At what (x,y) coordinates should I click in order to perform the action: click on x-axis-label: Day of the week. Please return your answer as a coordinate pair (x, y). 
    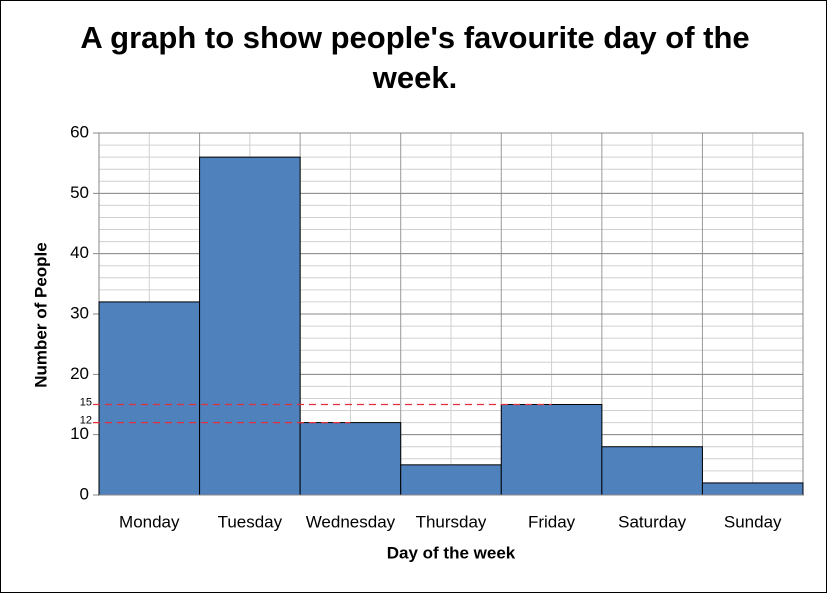
    Looking at the image, I should click on (451, 552).